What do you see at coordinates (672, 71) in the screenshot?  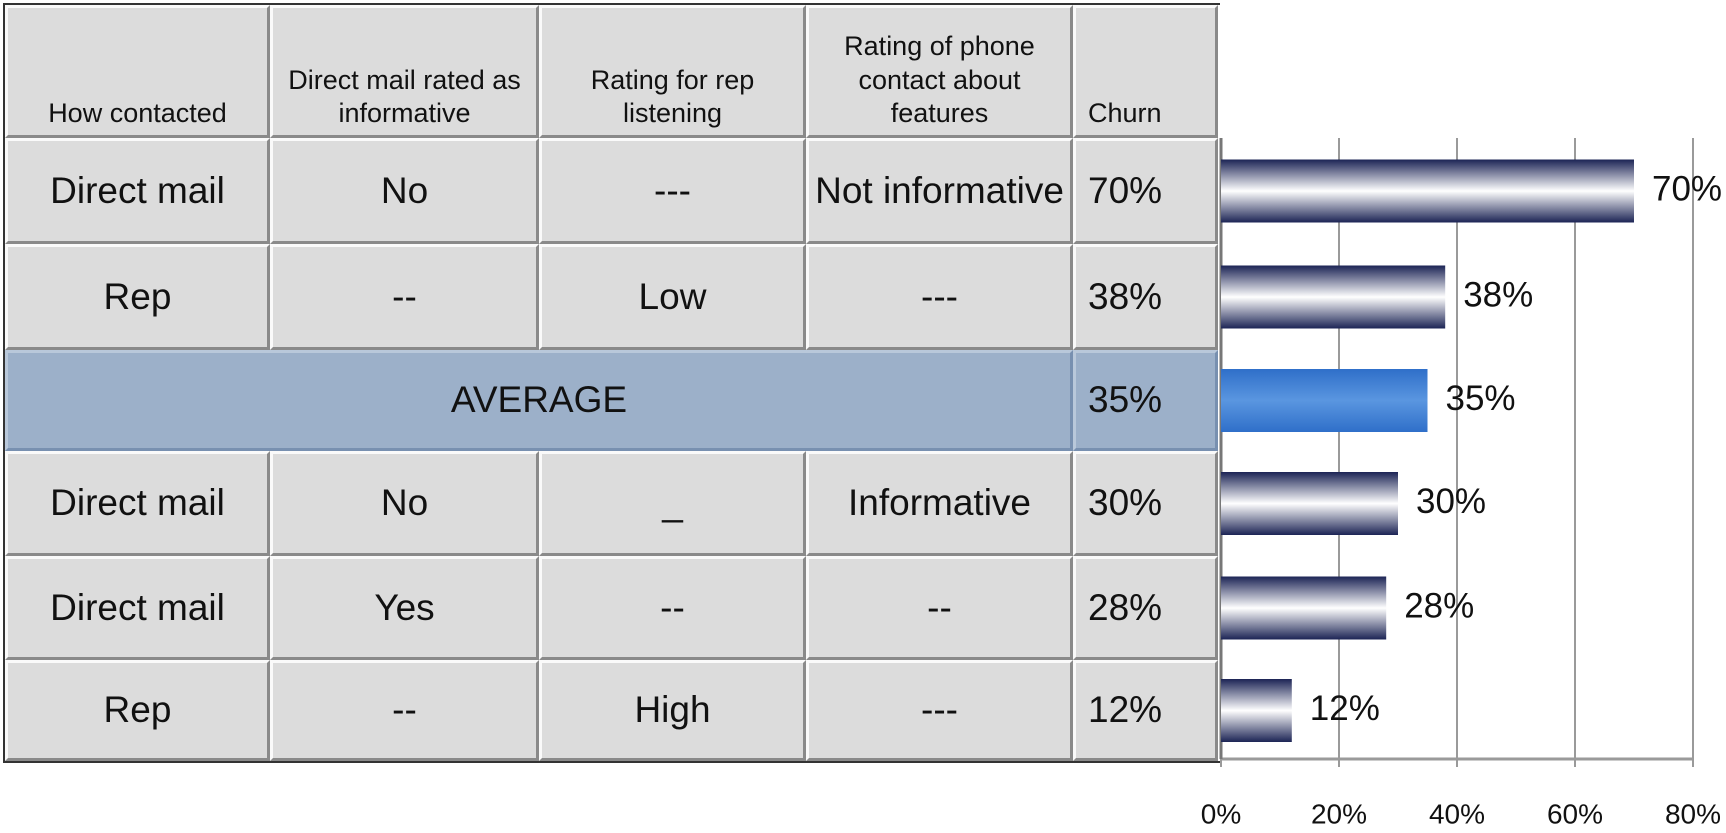 I see `table-cell: Rating for rep listening` at bounding box center [672, 71].